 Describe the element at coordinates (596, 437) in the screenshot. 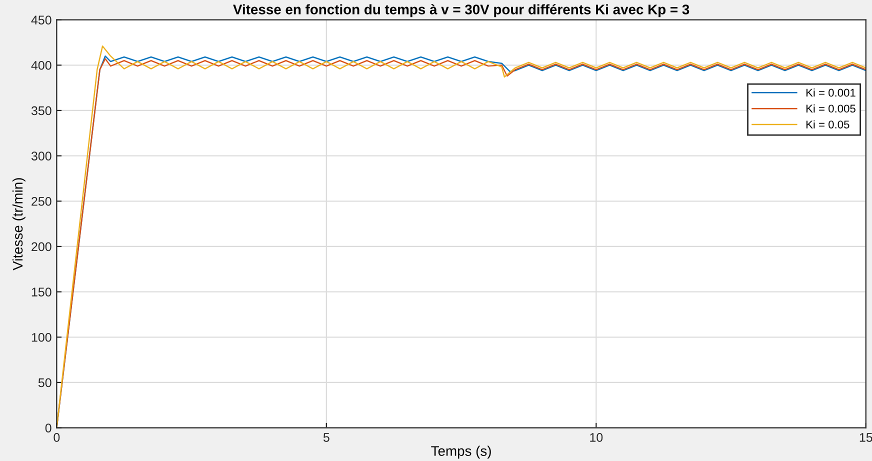

I see `x-tick-label: 10` at that location.